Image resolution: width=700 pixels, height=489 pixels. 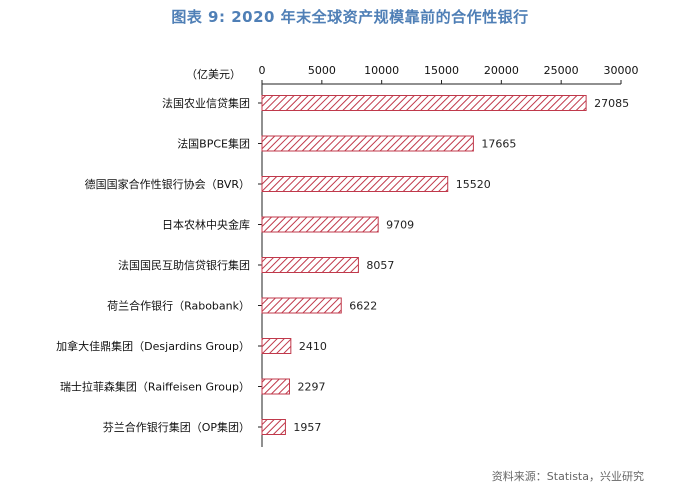 I want to click on value-label: 17665, so click(x=498, y=144).